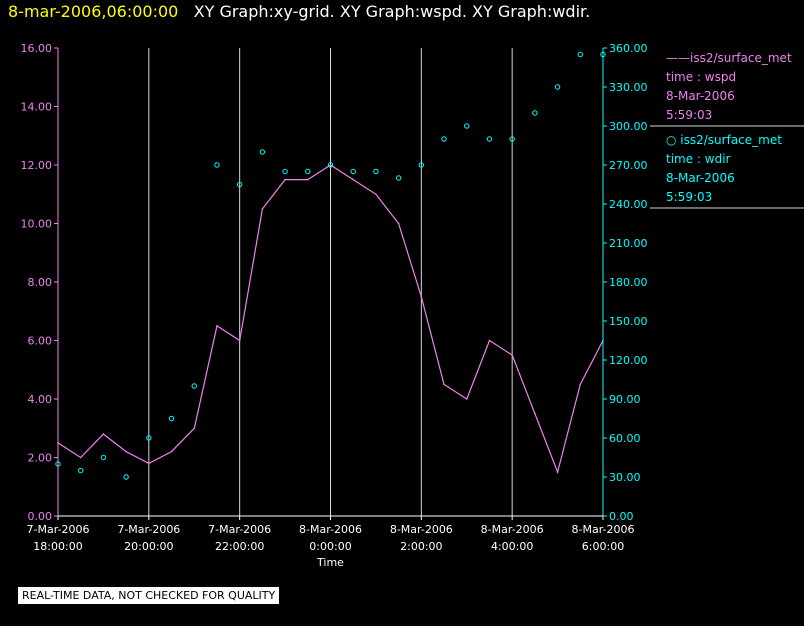 The image size is (804, 626). What do you see at coordinates (625, 399) in the screenshot?
I see `y-right-tick-label: 90.00` at bounding box center [625, 399].